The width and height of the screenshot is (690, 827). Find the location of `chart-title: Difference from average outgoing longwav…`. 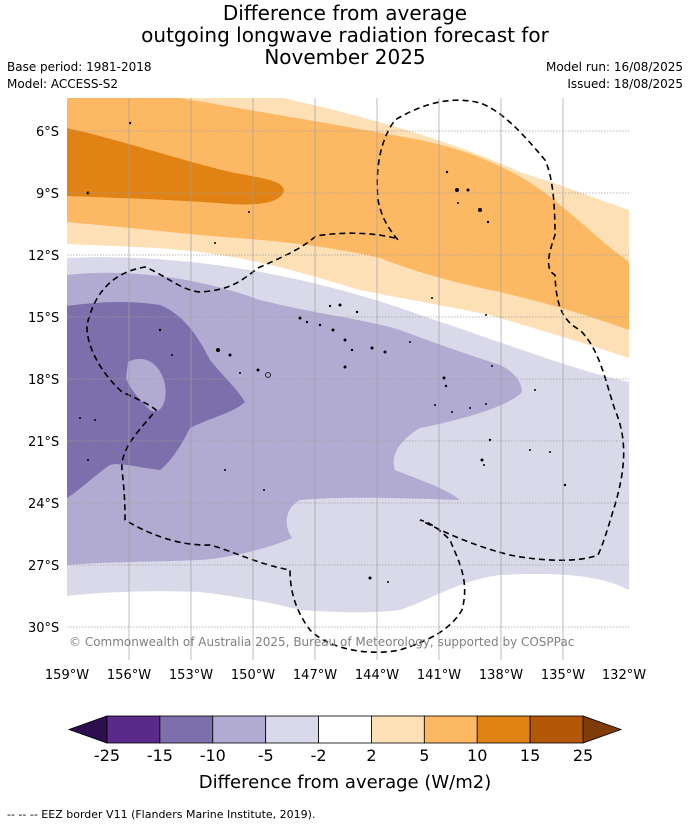

chart-title: Difference from average outgoing longwav… is located at coordinates (345, 35).